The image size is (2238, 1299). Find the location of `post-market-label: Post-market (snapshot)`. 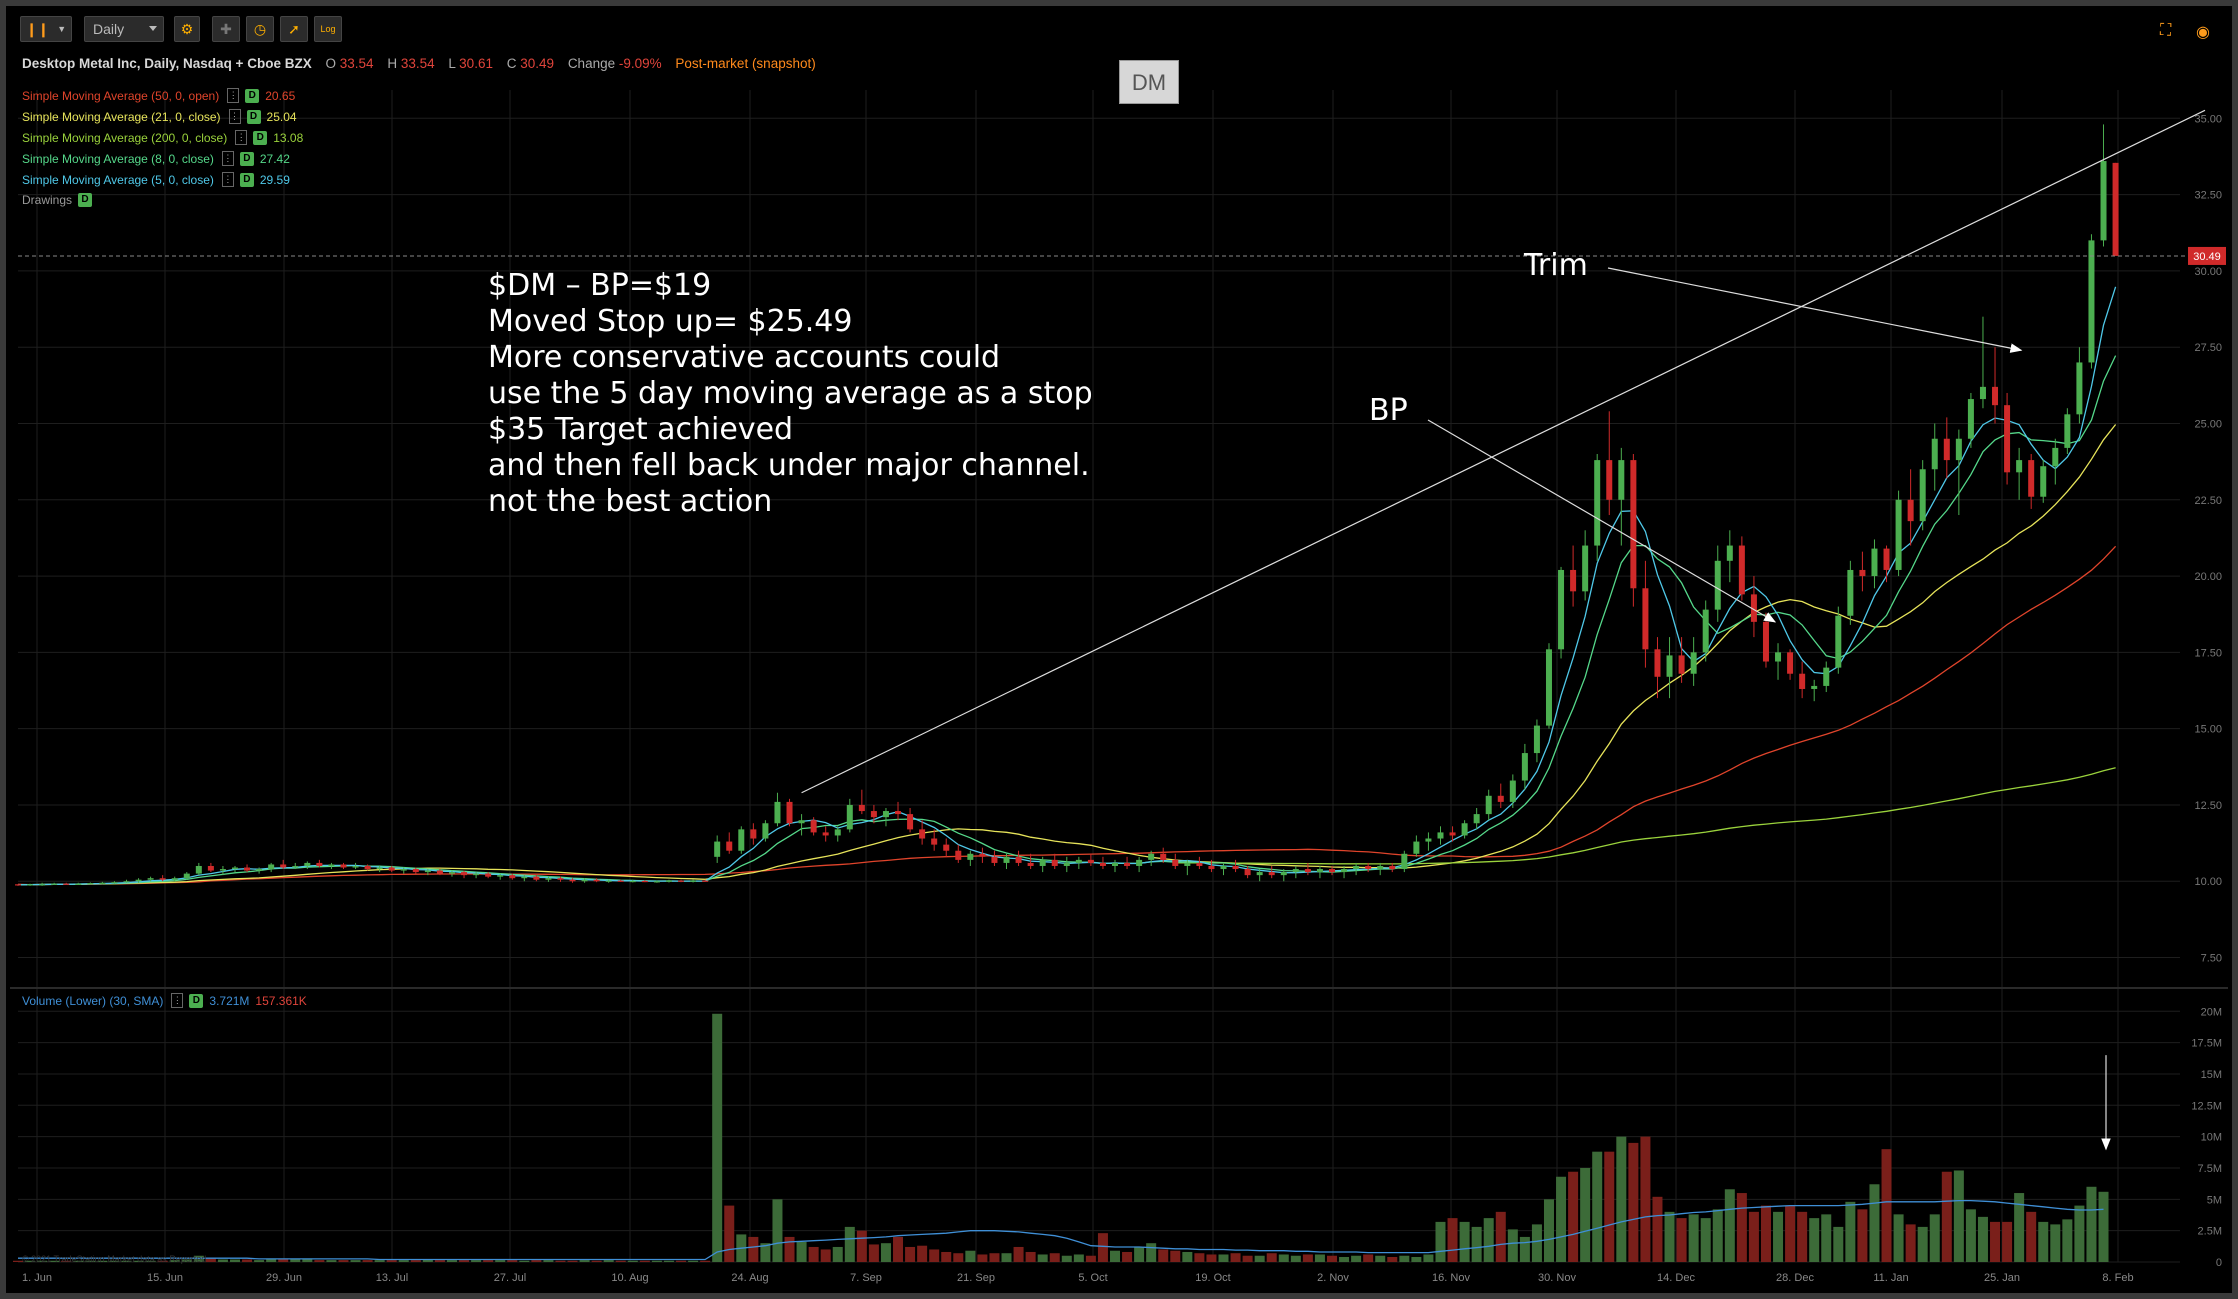

post-market-label: Post-market (snapshot) is located at coordinates (745, 63).